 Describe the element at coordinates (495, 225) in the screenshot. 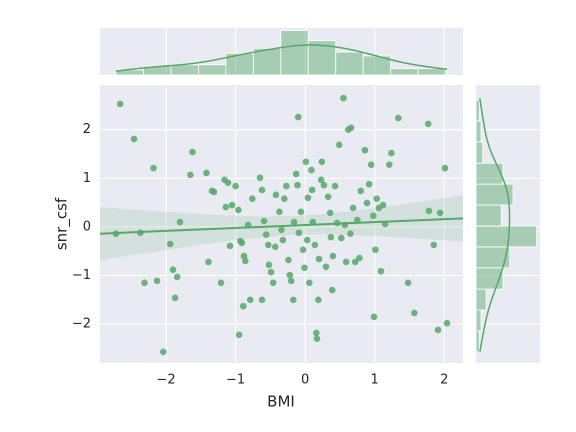

I see `y-kde` at that location.